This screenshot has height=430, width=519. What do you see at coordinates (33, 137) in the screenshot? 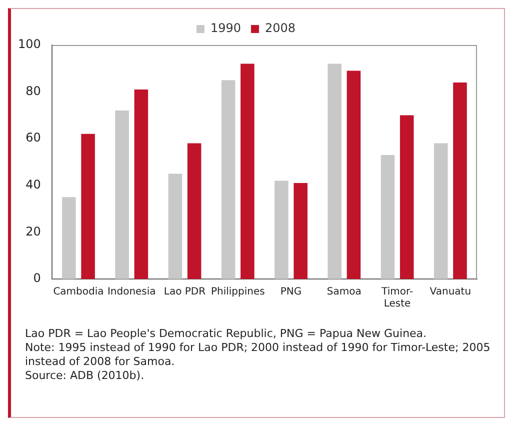
I see `y-tick-label: 60` at bounding box center [33, 137].